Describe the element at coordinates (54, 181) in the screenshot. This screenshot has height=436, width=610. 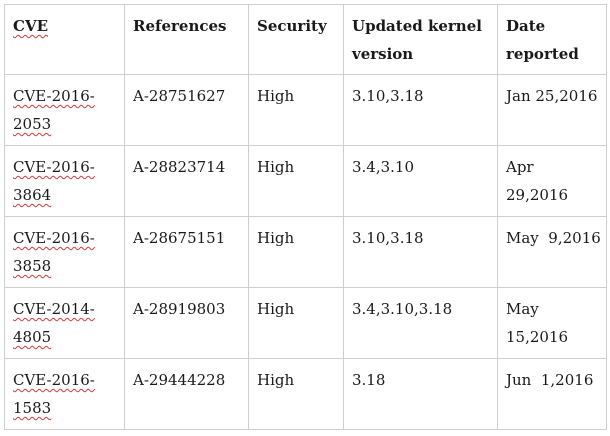
I see `cve-id: CVE-2016-3864` at that location.